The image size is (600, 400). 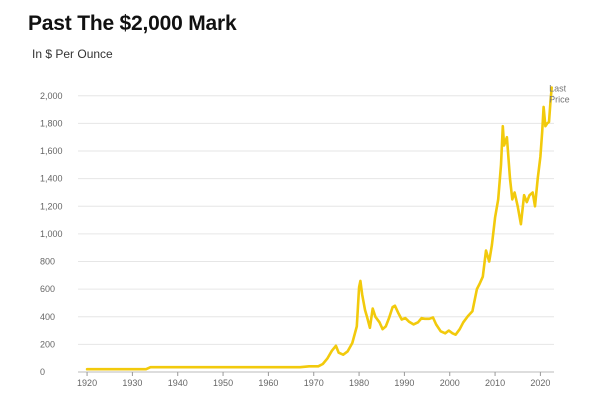 I want to click on y-tick-label: 1,200, so click(x=51, y=206).